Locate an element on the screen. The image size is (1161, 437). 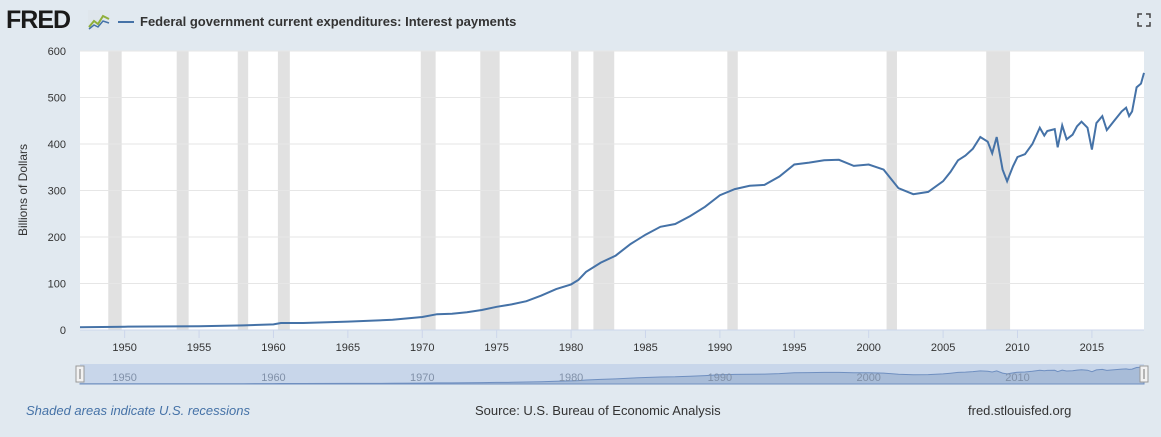
legend-line-swatch is located at coordinates (126, 21).